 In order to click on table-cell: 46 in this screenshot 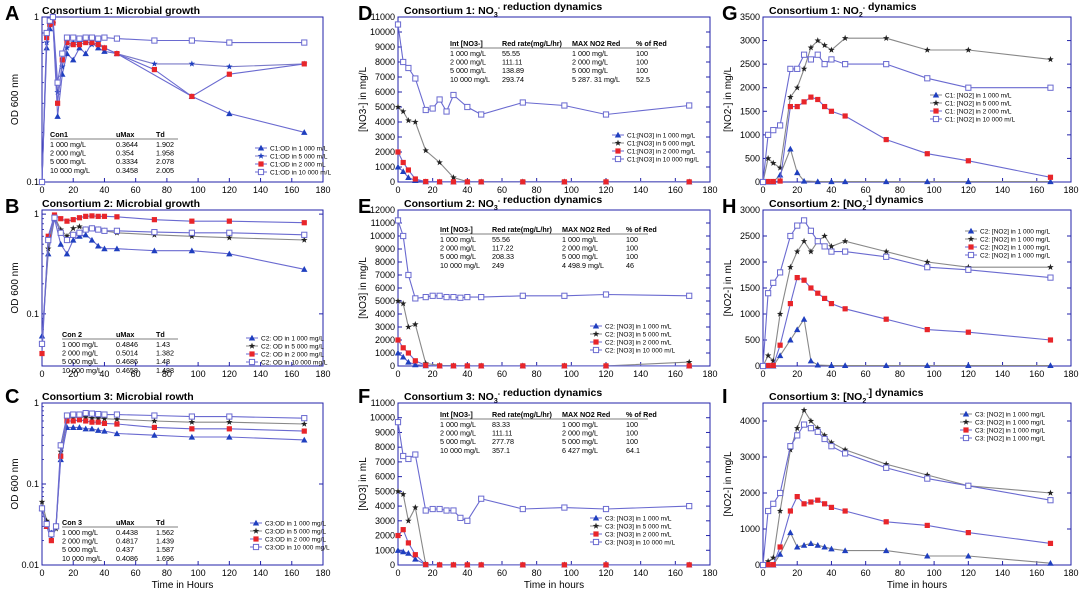, I will do `click(630, 265)`.